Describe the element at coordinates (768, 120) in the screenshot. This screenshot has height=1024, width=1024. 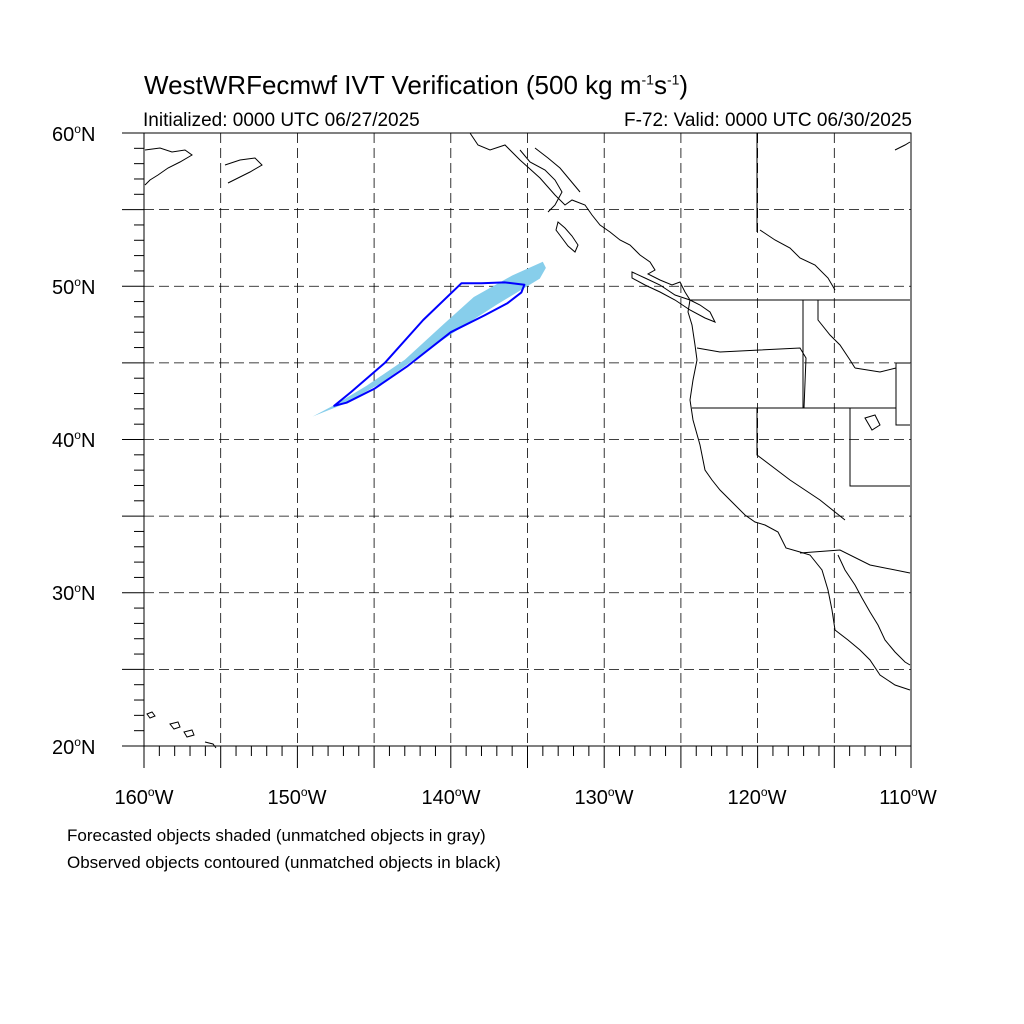
I see `valid-time-label: F-72: Valid: 0000 UTC 06/30/2025` at that location.